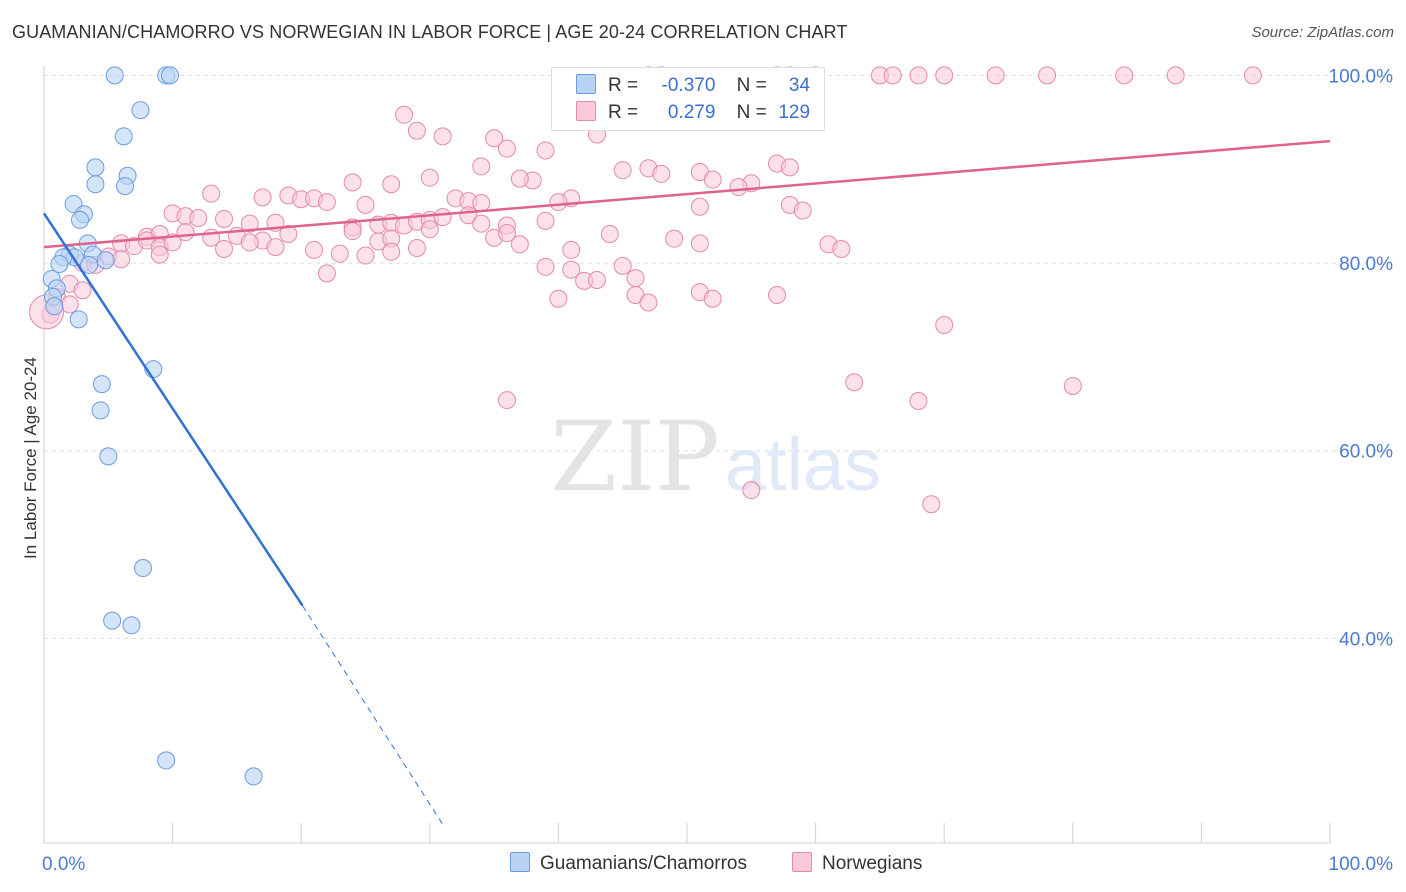  What do you see at coordinates (63, 864) in the screenshot?
I see `x-tick-label: 0.0%` at bounding box center [63, 864].